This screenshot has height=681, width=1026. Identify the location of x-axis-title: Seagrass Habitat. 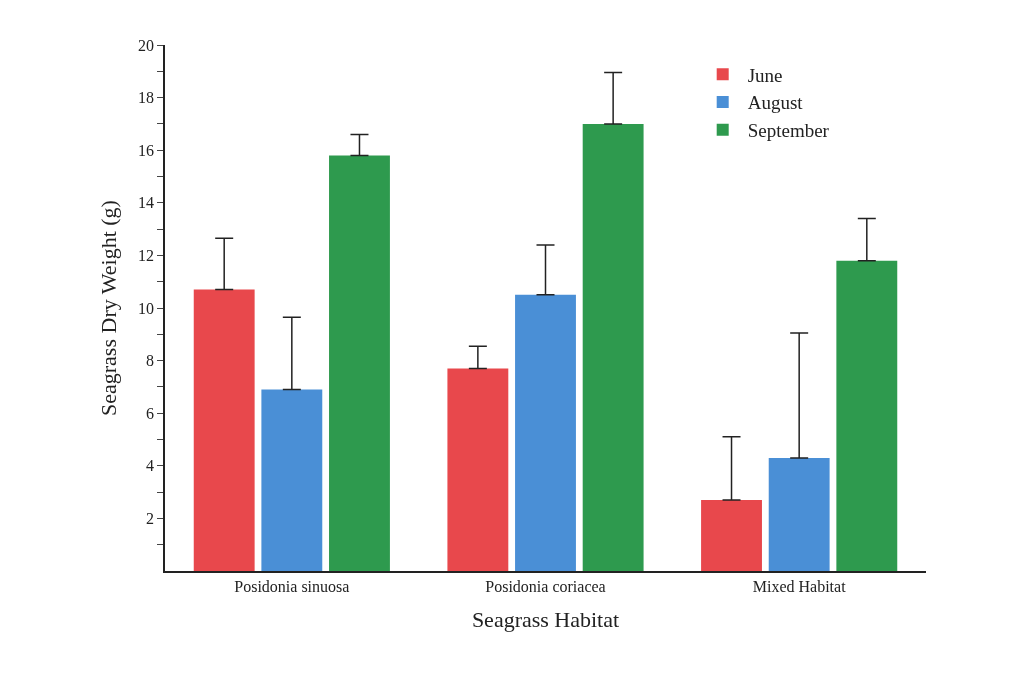
(545, 620).